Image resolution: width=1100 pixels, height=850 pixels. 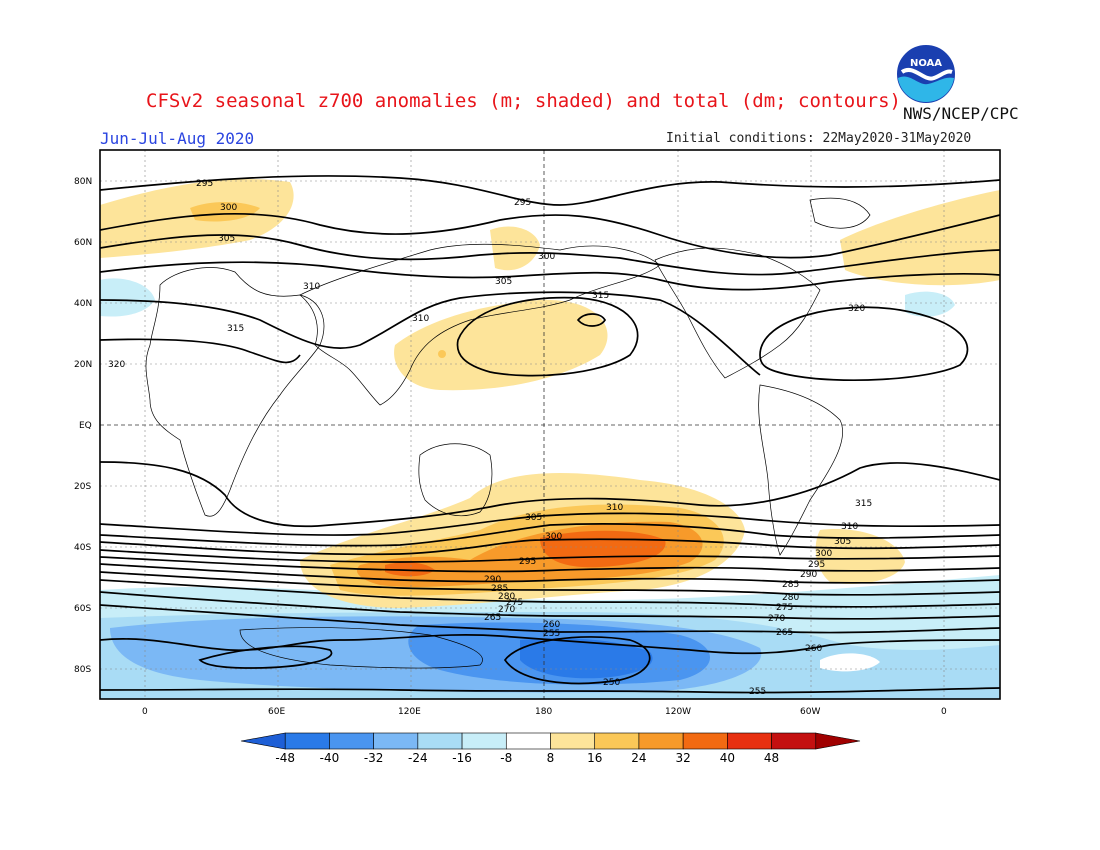 What do you see at coordinates (492, 618) in the screenshot?
I see `clab-21: 265` at bounding box center [492, 618].